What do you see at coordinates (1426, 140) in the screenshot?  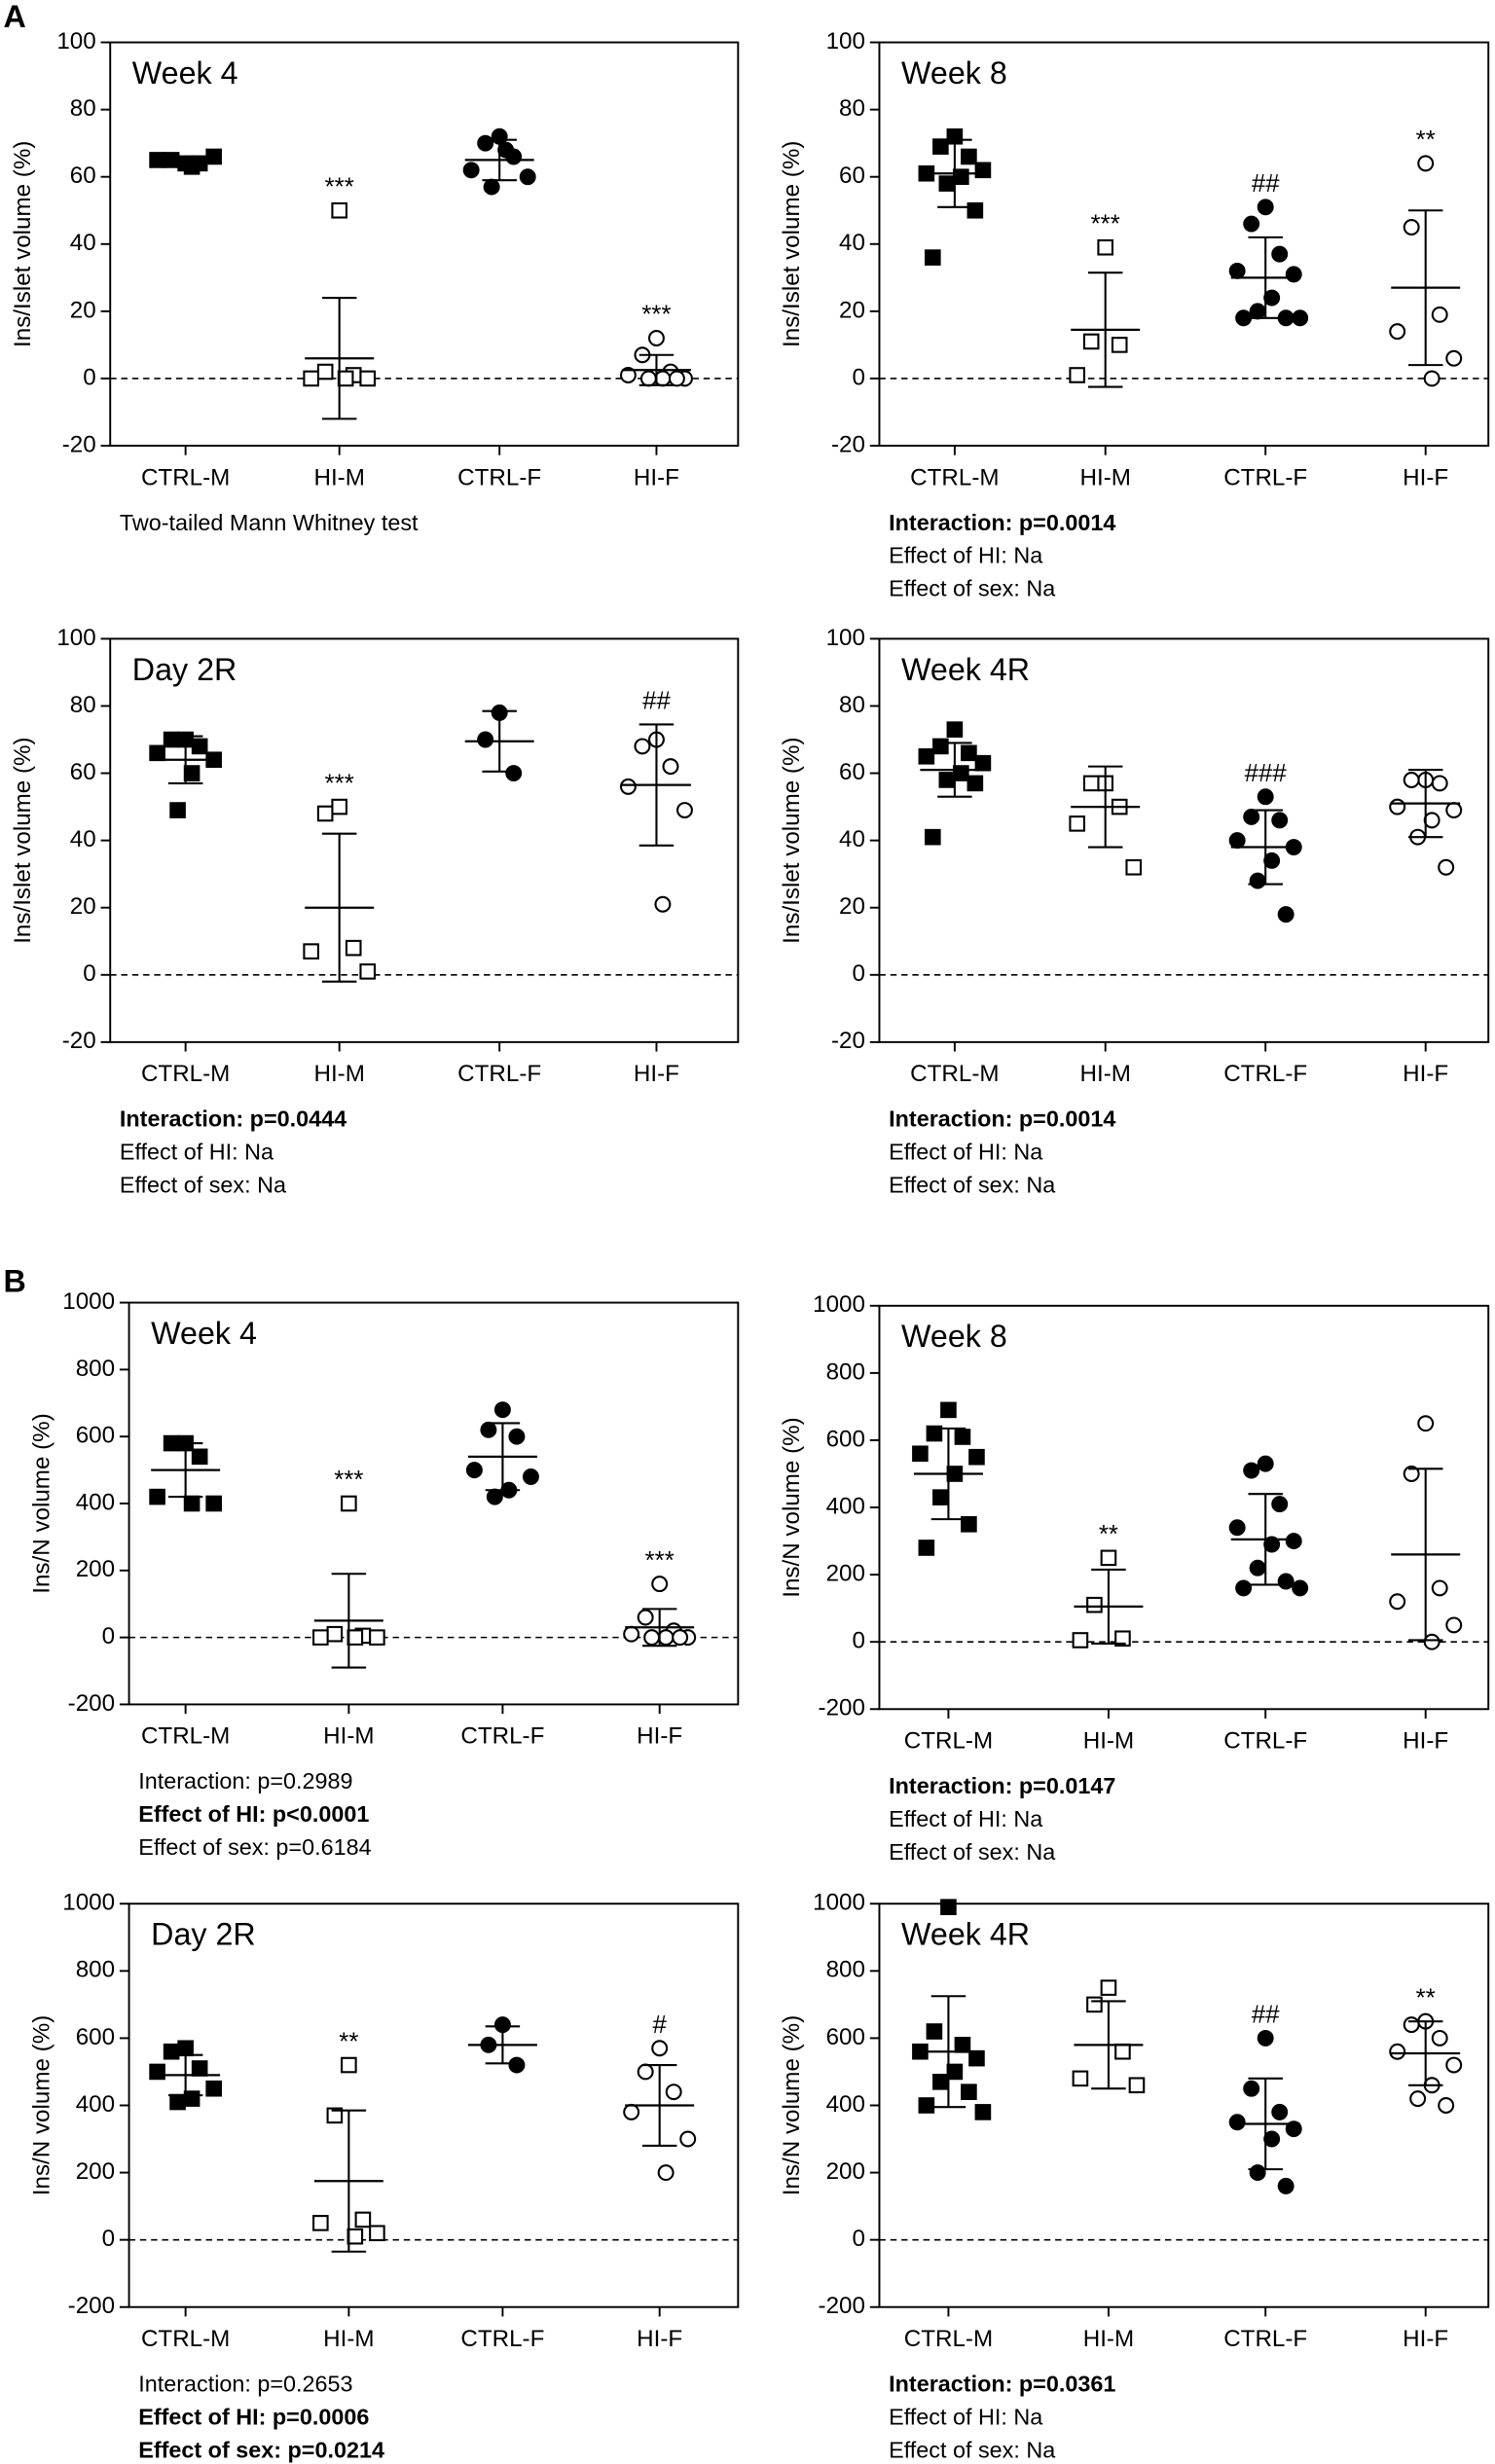 I see `significance-label: **` at bounding box center [1426, 140].